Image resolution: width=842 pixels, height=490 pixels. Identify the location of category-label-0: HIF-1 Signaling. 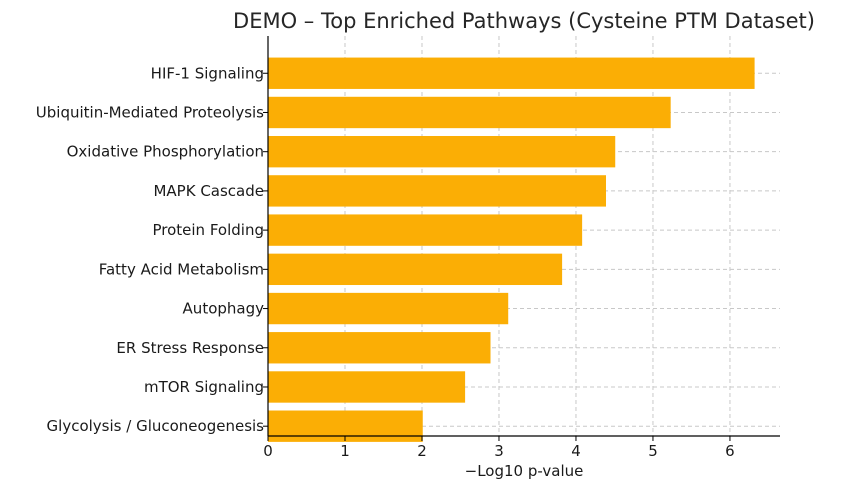
(207, 73).